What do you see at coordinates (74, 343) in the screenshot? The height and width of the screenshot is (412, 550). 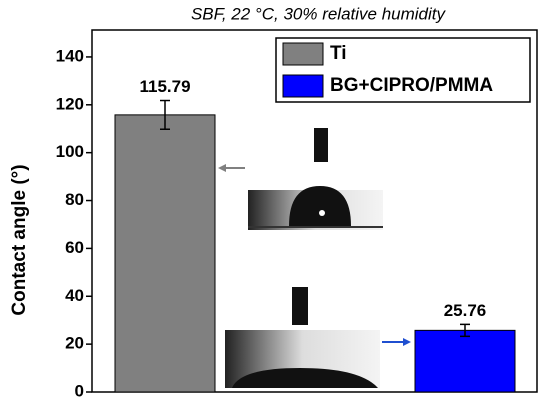 I see `y-tick-label: 20` at bounding box center [74, 343].